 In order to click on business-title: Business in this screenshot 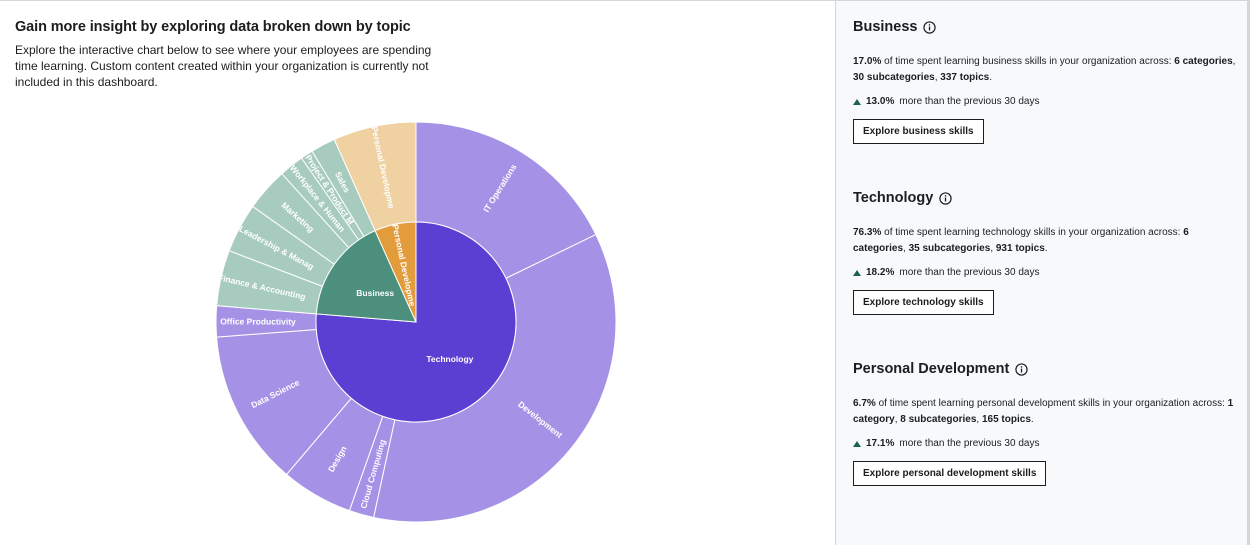, I will do `click(885, 27)`.